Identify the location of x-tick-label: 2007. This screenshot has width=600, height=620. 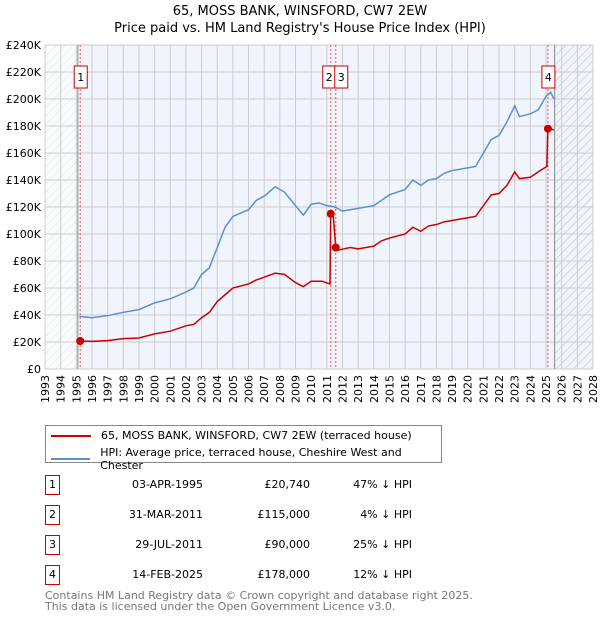
(264, 389).